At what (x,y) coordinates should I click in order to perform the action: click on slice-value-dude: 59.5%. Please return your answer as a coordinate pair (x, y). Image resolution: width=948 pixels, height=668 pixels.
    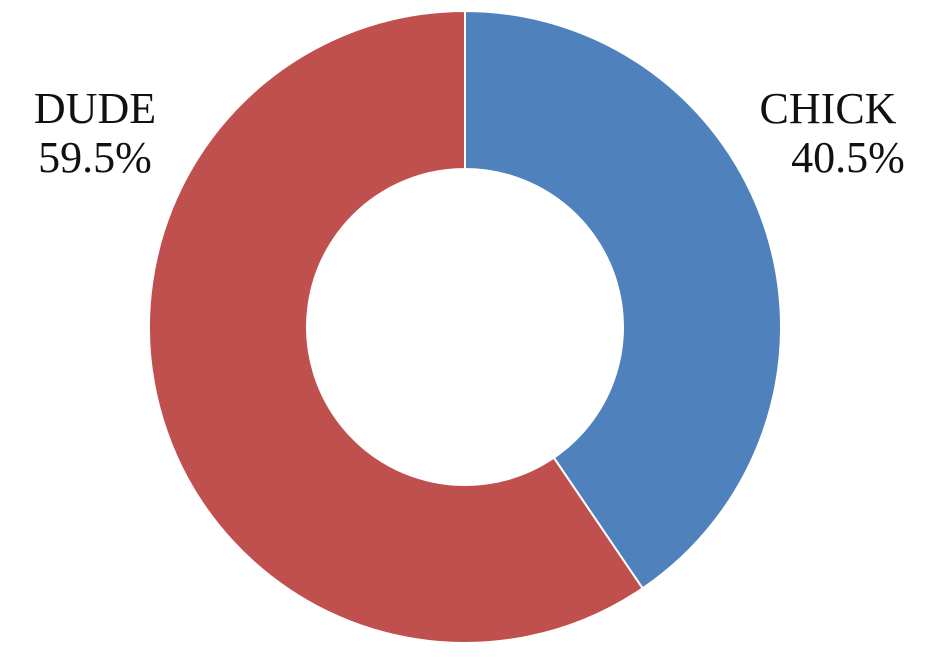
    Looking at the image, I should click on (95, 157).